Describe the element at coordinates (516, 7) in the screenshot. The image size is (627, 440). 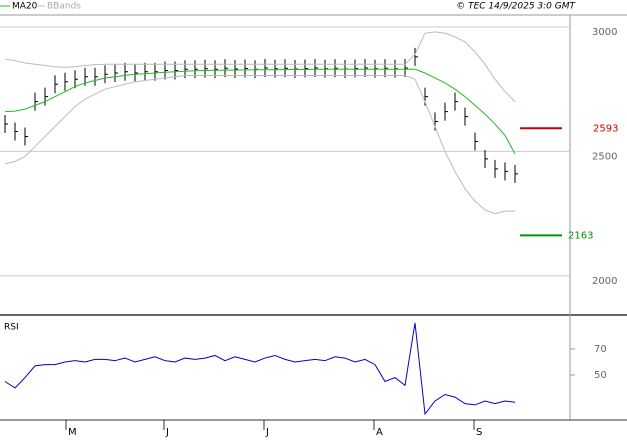
I see `source: © TEC 14/9/2025 3:0 GMT` at that location.